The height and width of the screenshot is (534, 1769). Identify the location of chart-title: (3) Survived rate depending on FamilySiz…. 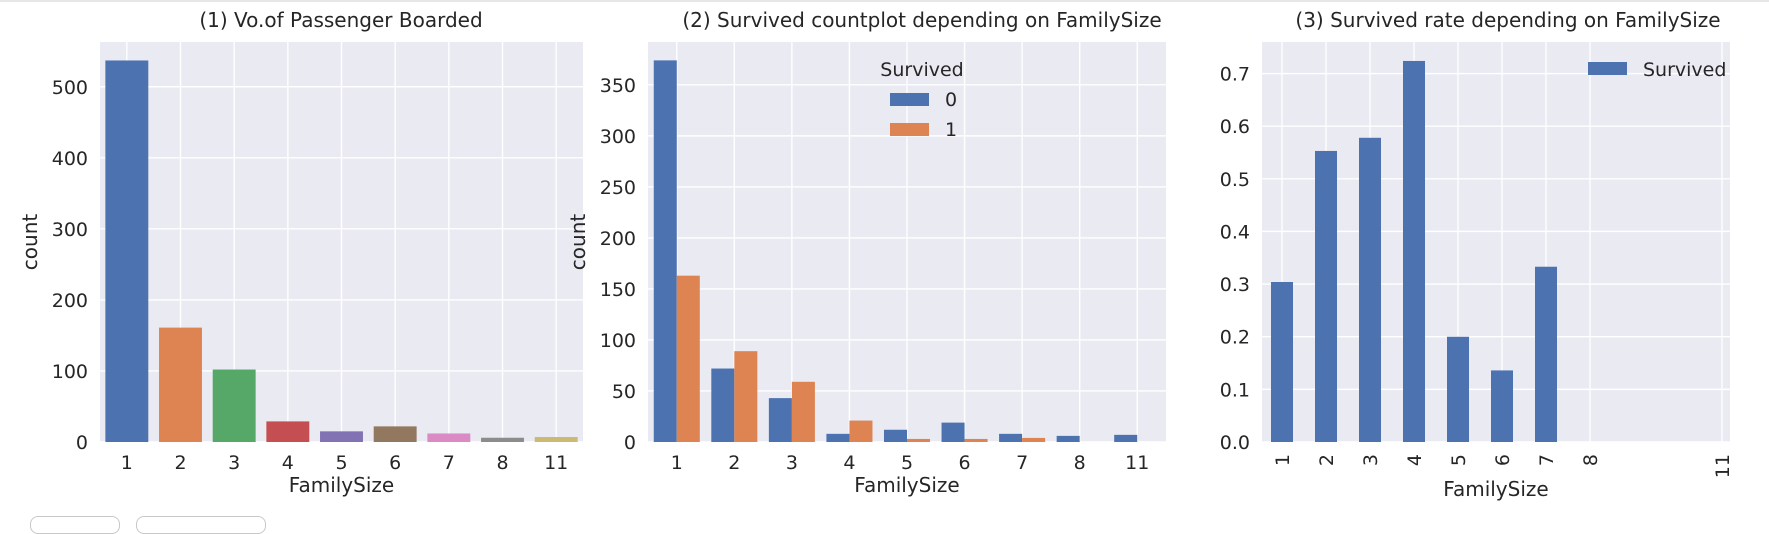
(1507, 20).